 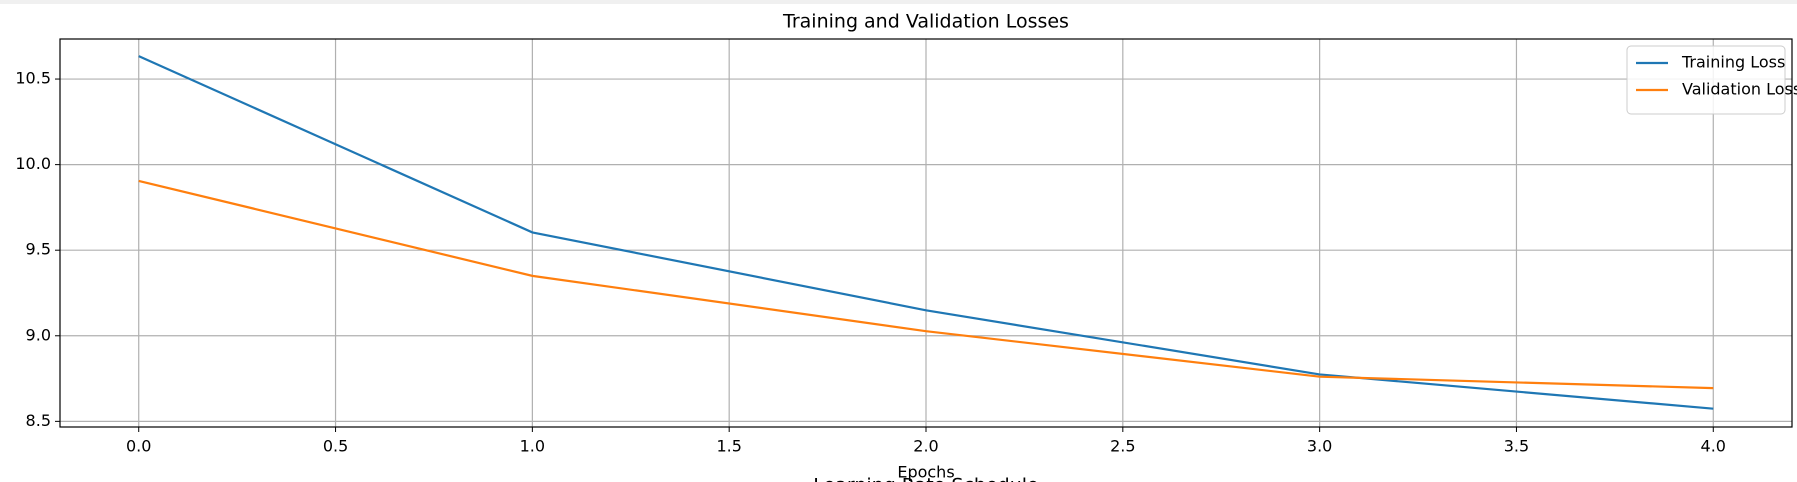 What do you see at coordinates (33, 78) in the screenshot?
I see `y-tick-label: 10.5` at bounding box center [33, 78].